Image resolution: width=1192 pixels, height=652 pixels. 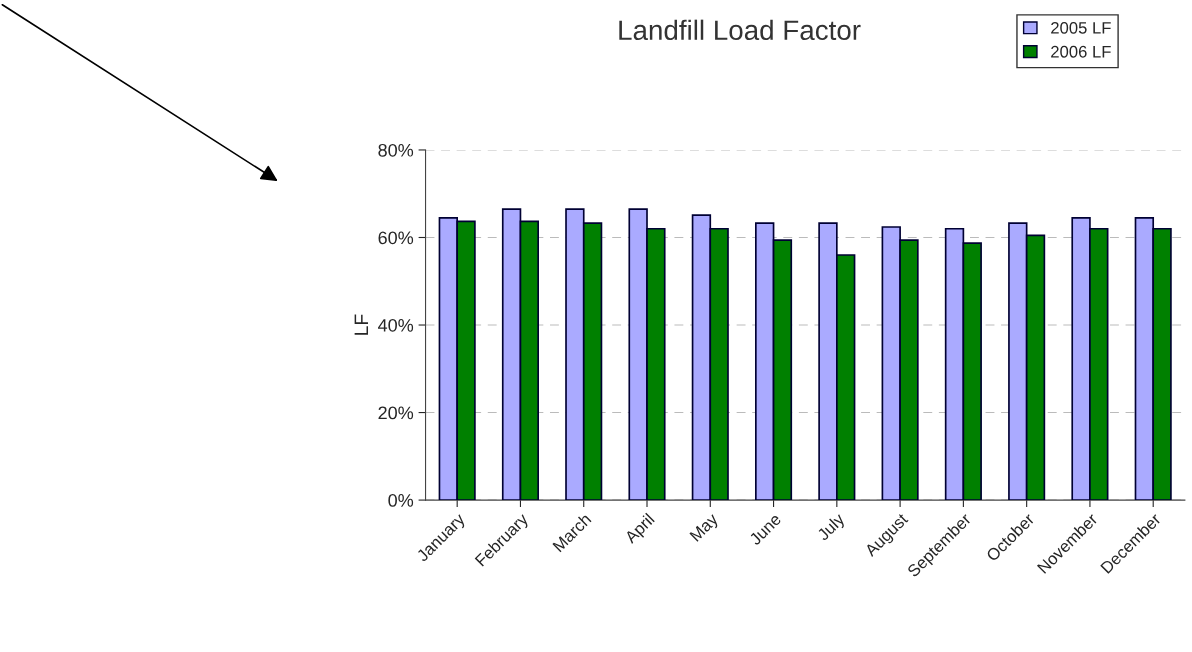 I want to click on y-tick-label: 40%, so click(x=396, y=325).